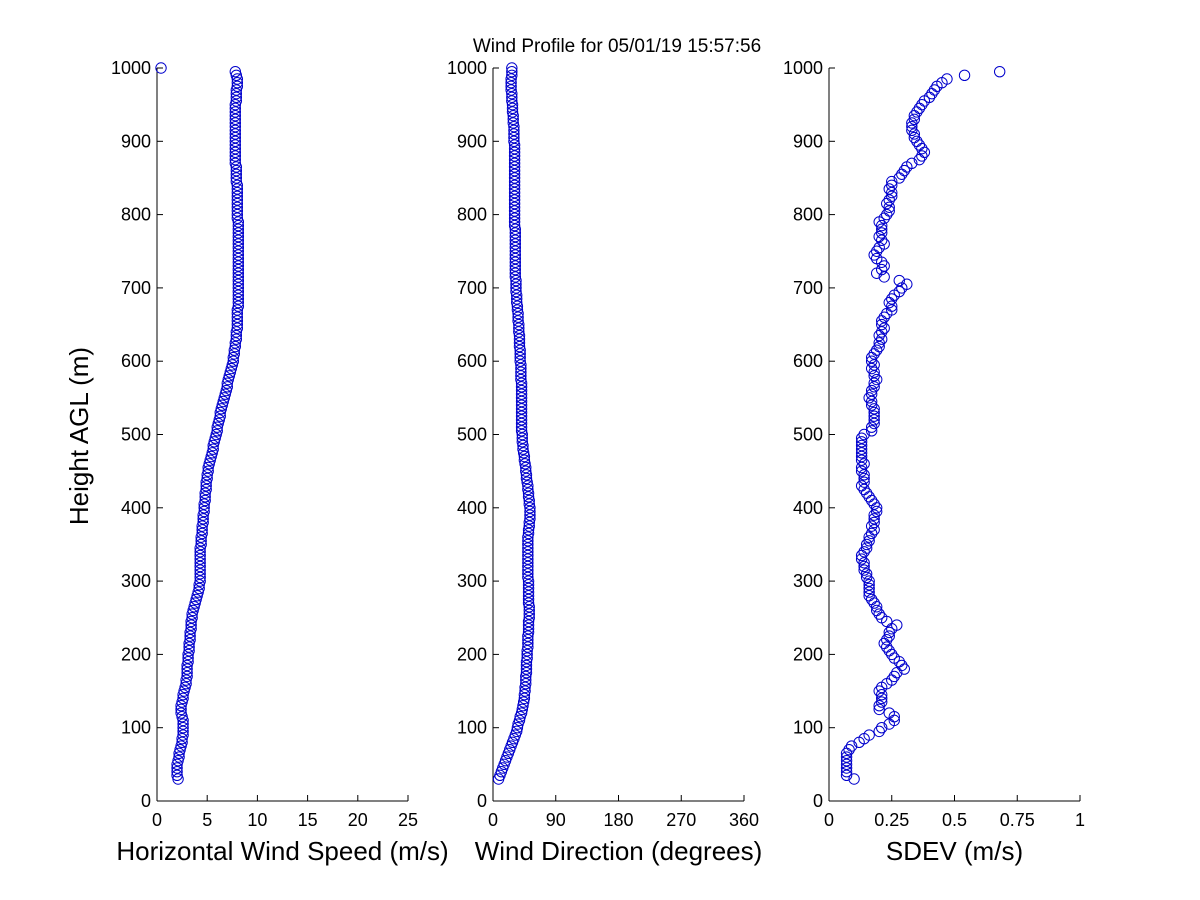  I want to click on x-tick-label: 5, so click(207, 820).